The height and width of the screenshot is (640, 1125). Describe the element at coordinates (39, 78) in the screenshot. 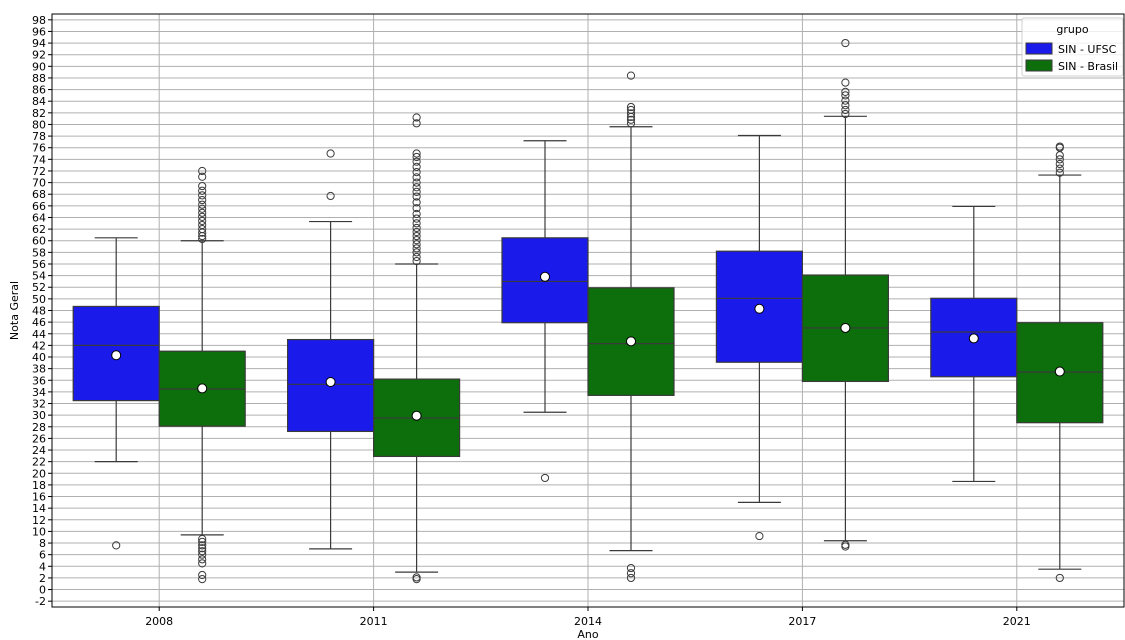

I see `y-tick-label: 88` at that location.